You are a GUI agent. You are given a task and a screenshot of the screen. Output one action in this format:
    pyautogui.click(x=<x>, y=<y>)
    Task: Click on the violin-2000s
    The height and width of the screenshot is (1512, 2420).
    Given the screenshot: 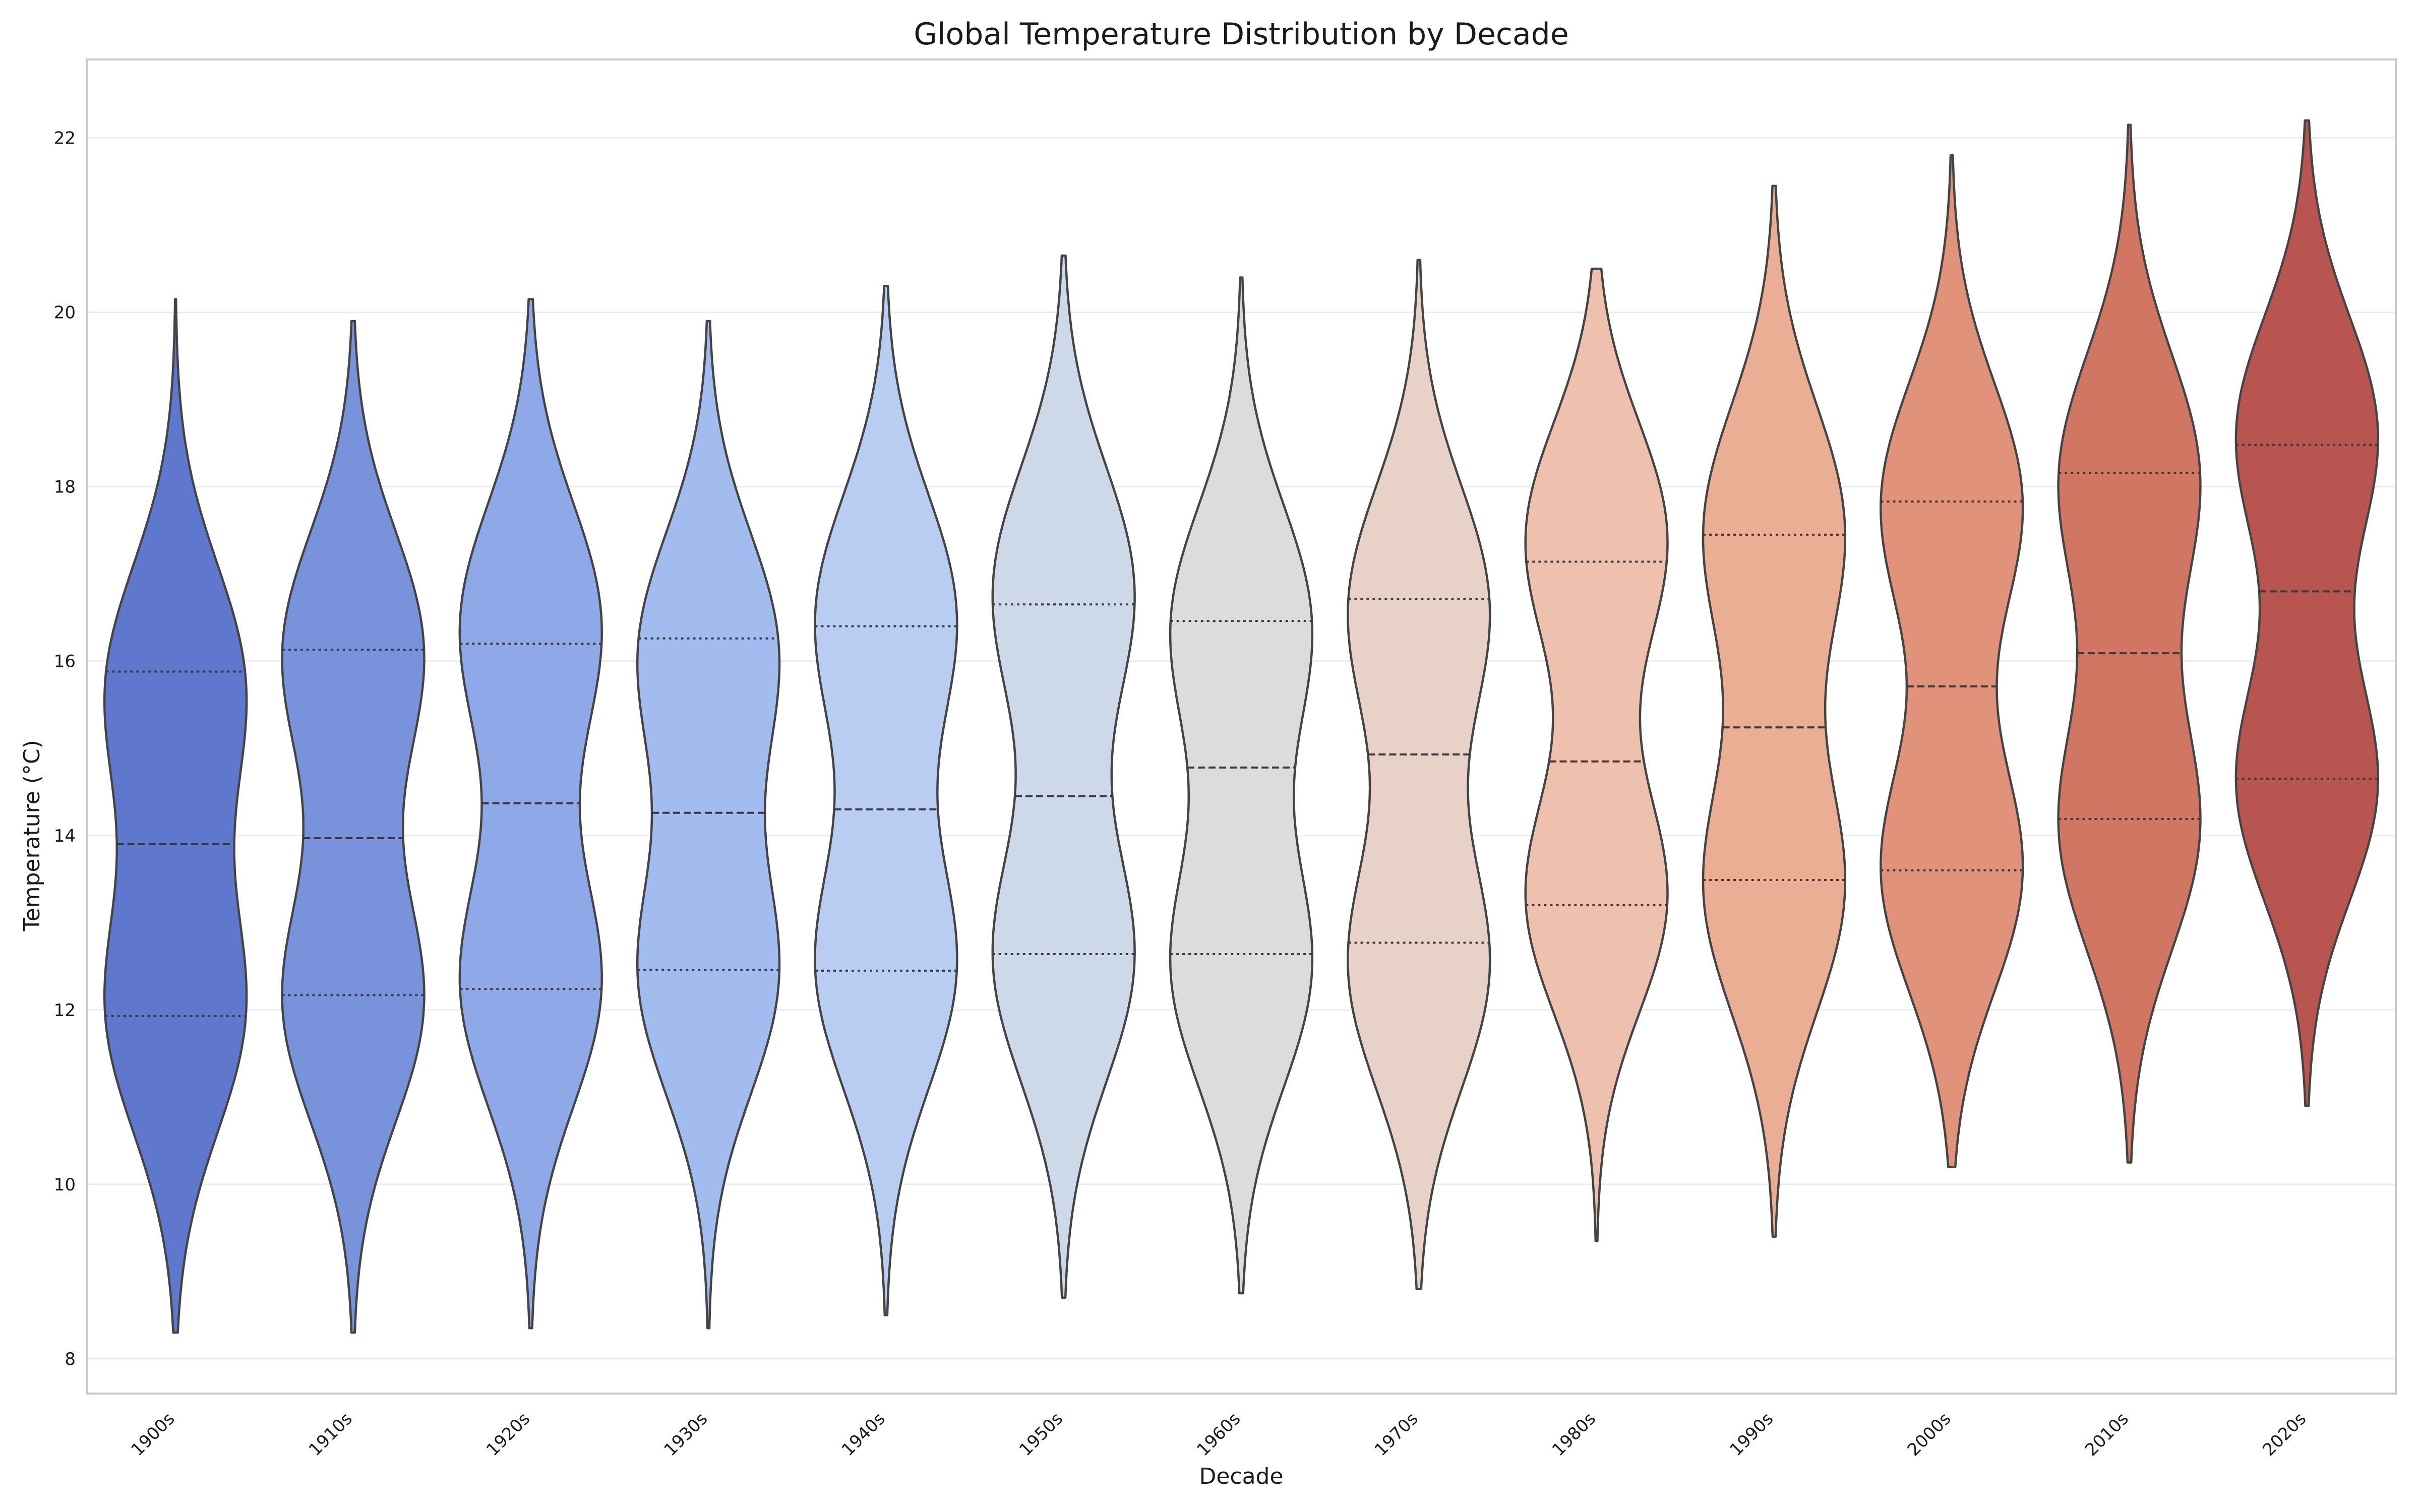 What is the action you would take?
    pyautogui.click(x=1952, y=661)
    